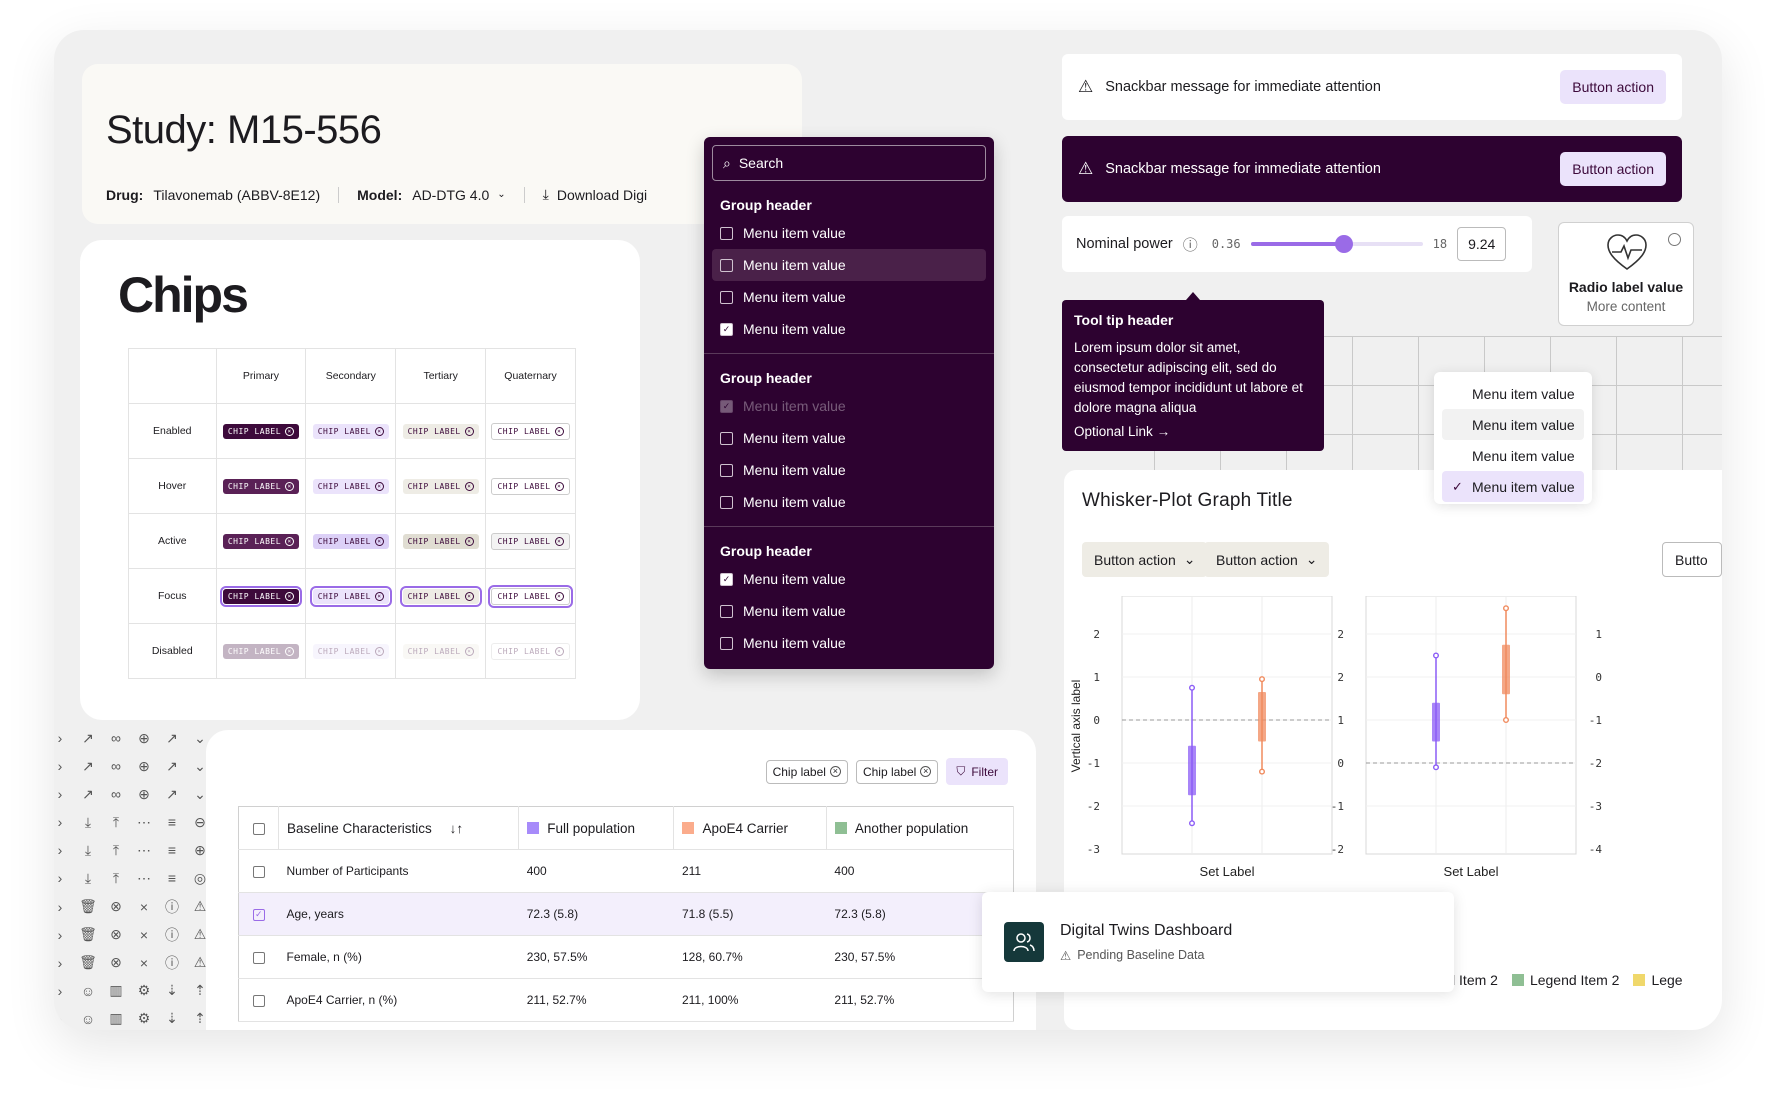 The height and width of the screenshot is (1106, 1773). What do you see at coordinates (399, 828) in the screenshot?
I see `header-baseline: Baseline Characteristics ↓↑` at bounding box center [399, 828].